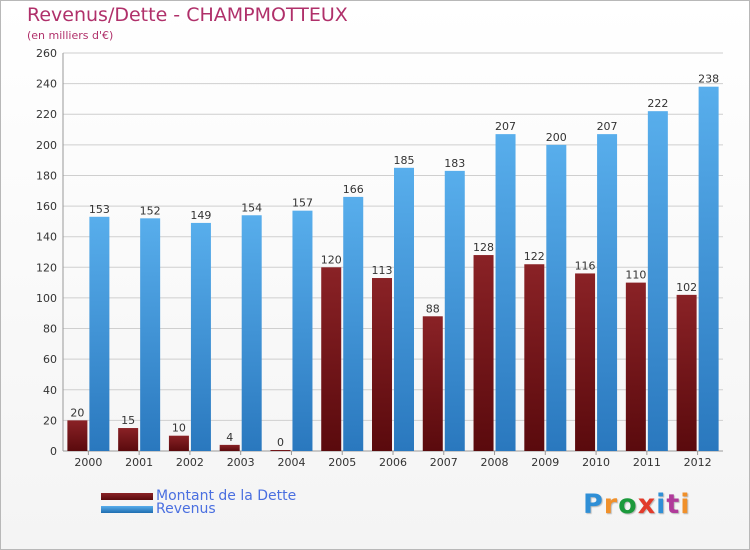 This screenshot has height=550, width=750. Describe the element at coordinates (635, 275) in the screenshot. I see `data-label-debt: 110` at that location.